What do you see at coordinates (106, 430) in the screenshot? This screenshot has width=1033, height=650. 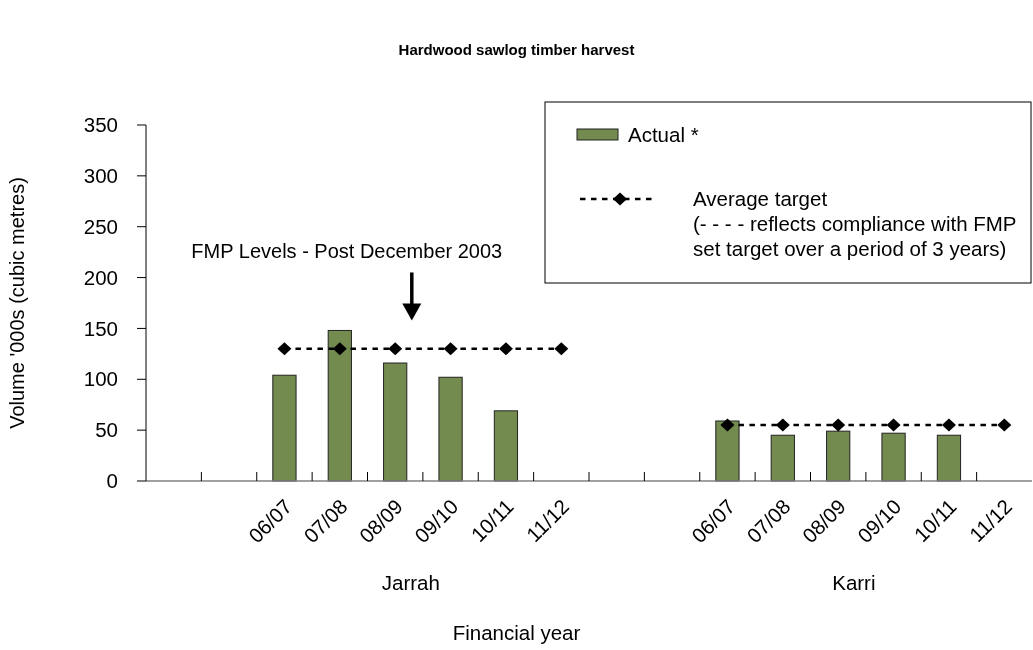 I see `y-tick-label: 50` at bounding box center [106, 430].